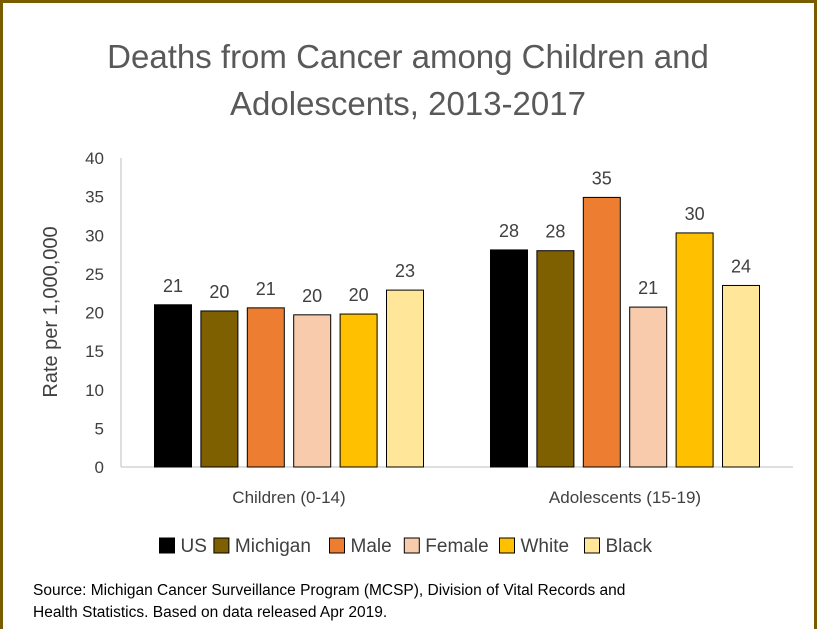 This screenshot has height=634, width=817. What do you see at coordinates (456, 546) in the screenshot?
I see `legend-label-female: Female` at bounding box center [456, 546].